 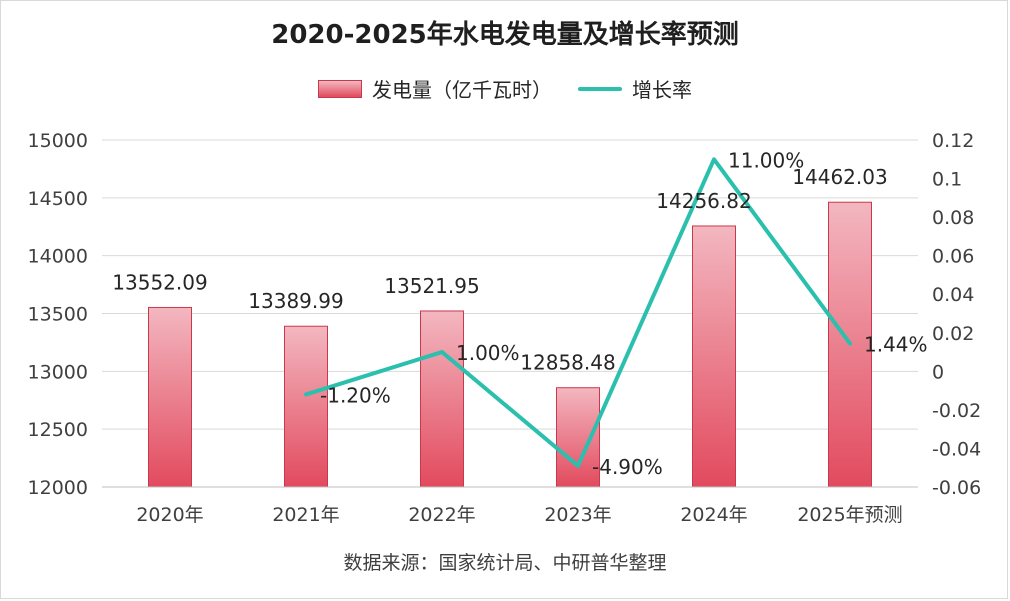 I want to click on right-axis: -0.06 -0.04 -0.02 0 0.02 0.04 0.06 0.08 0.1 0.12, so click(x=956, y=314).